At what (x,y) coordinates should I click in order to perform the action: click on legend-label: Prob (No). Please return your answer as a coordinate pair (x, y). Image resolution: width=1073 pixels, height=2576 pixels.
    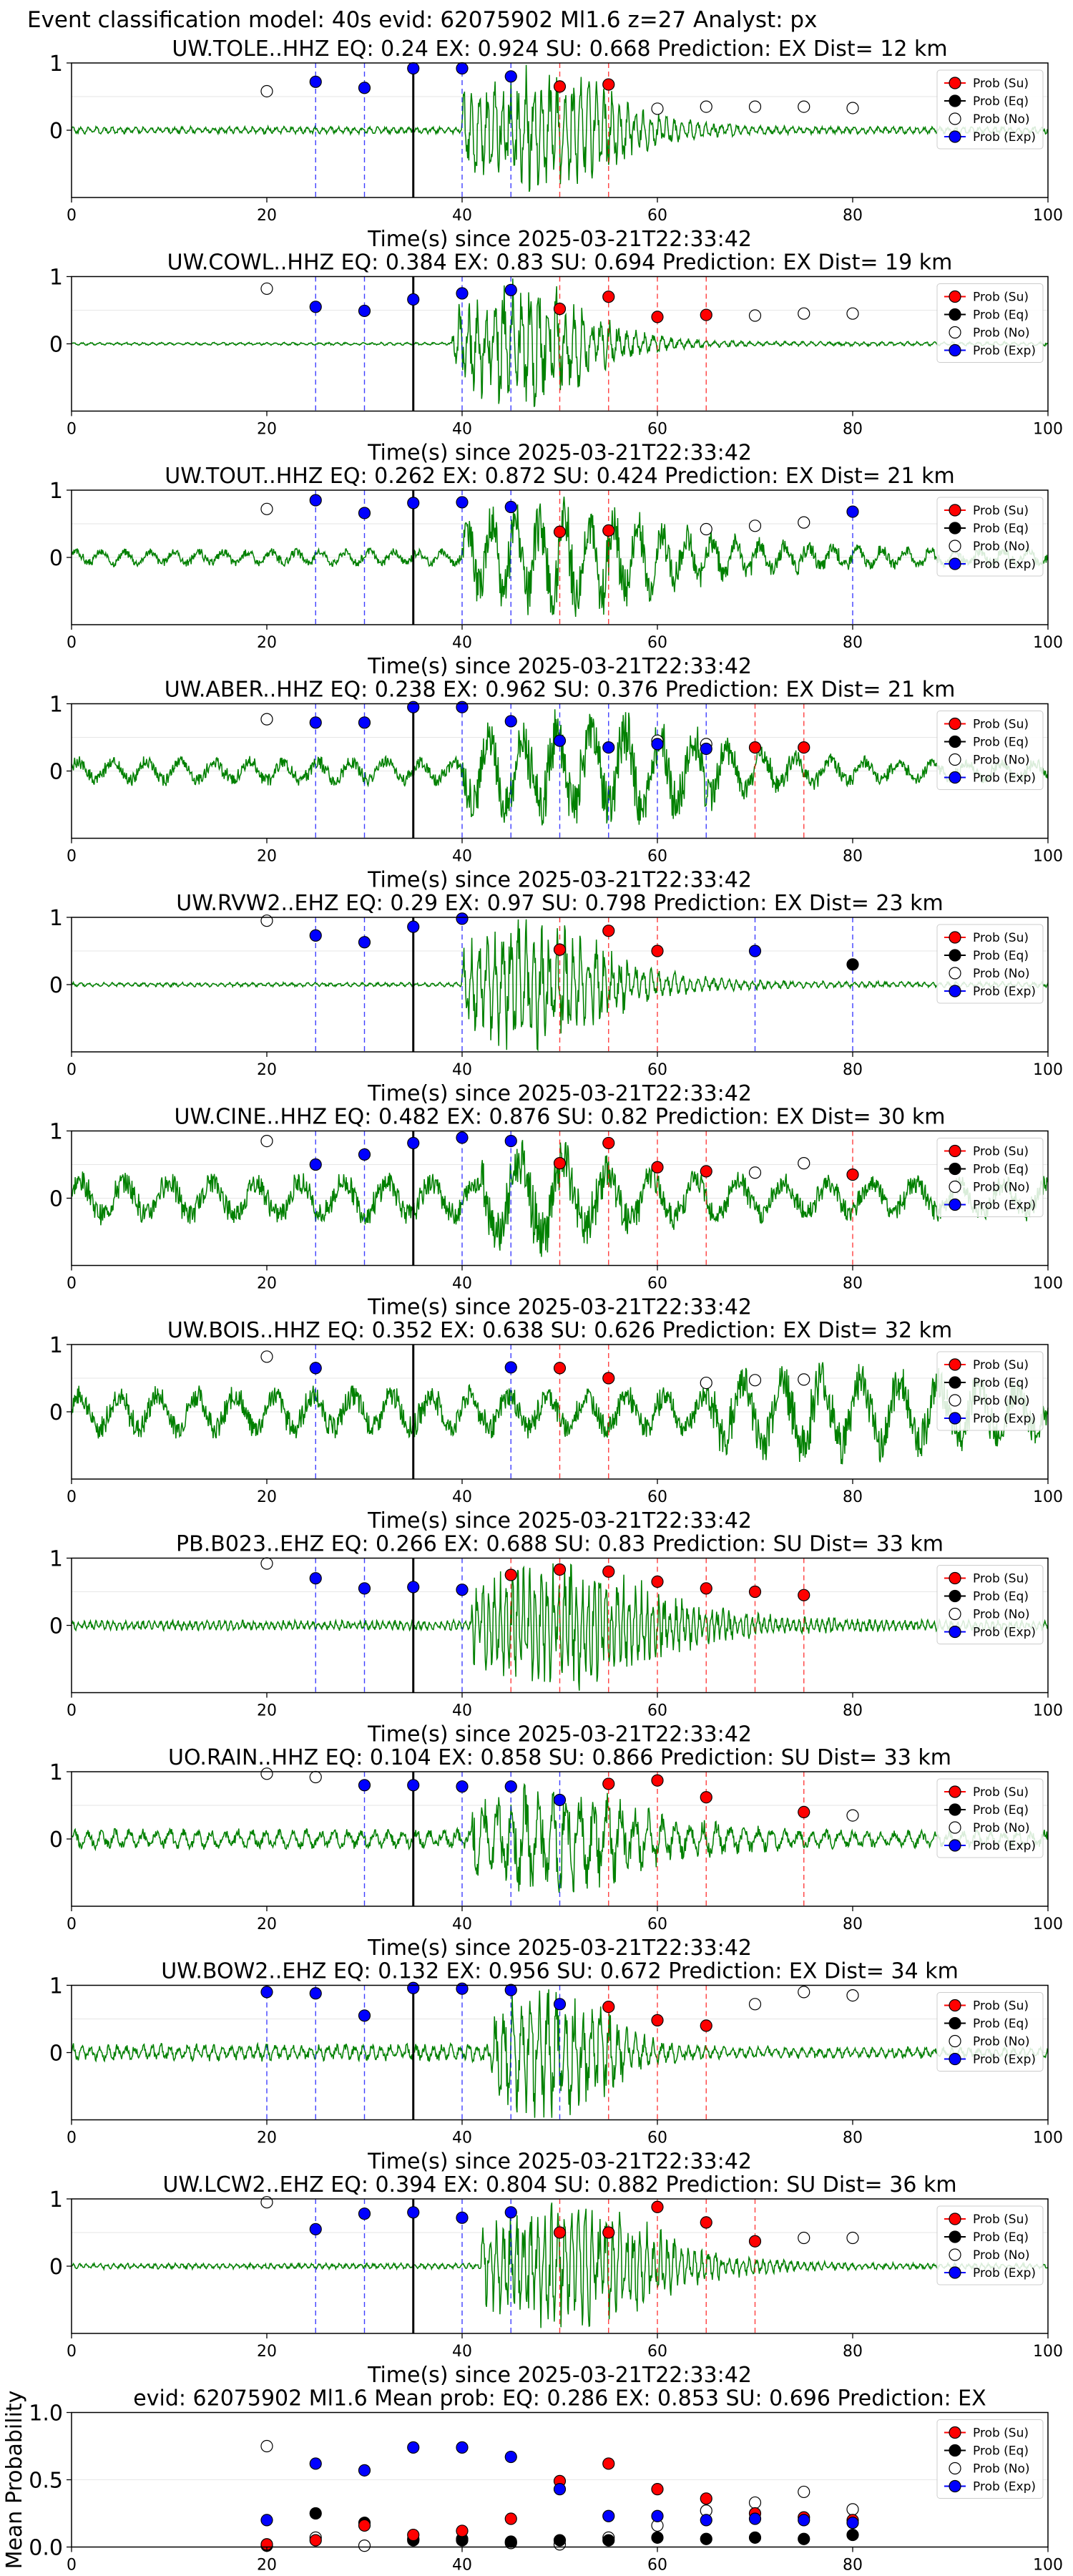
    Looking at the image, I should click on (1001, 1401).